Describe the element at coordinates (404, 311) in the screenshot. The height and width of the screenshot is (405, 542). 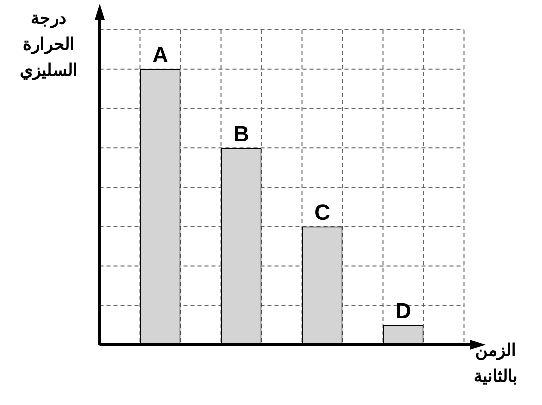
I see `annotation: D` at that location.